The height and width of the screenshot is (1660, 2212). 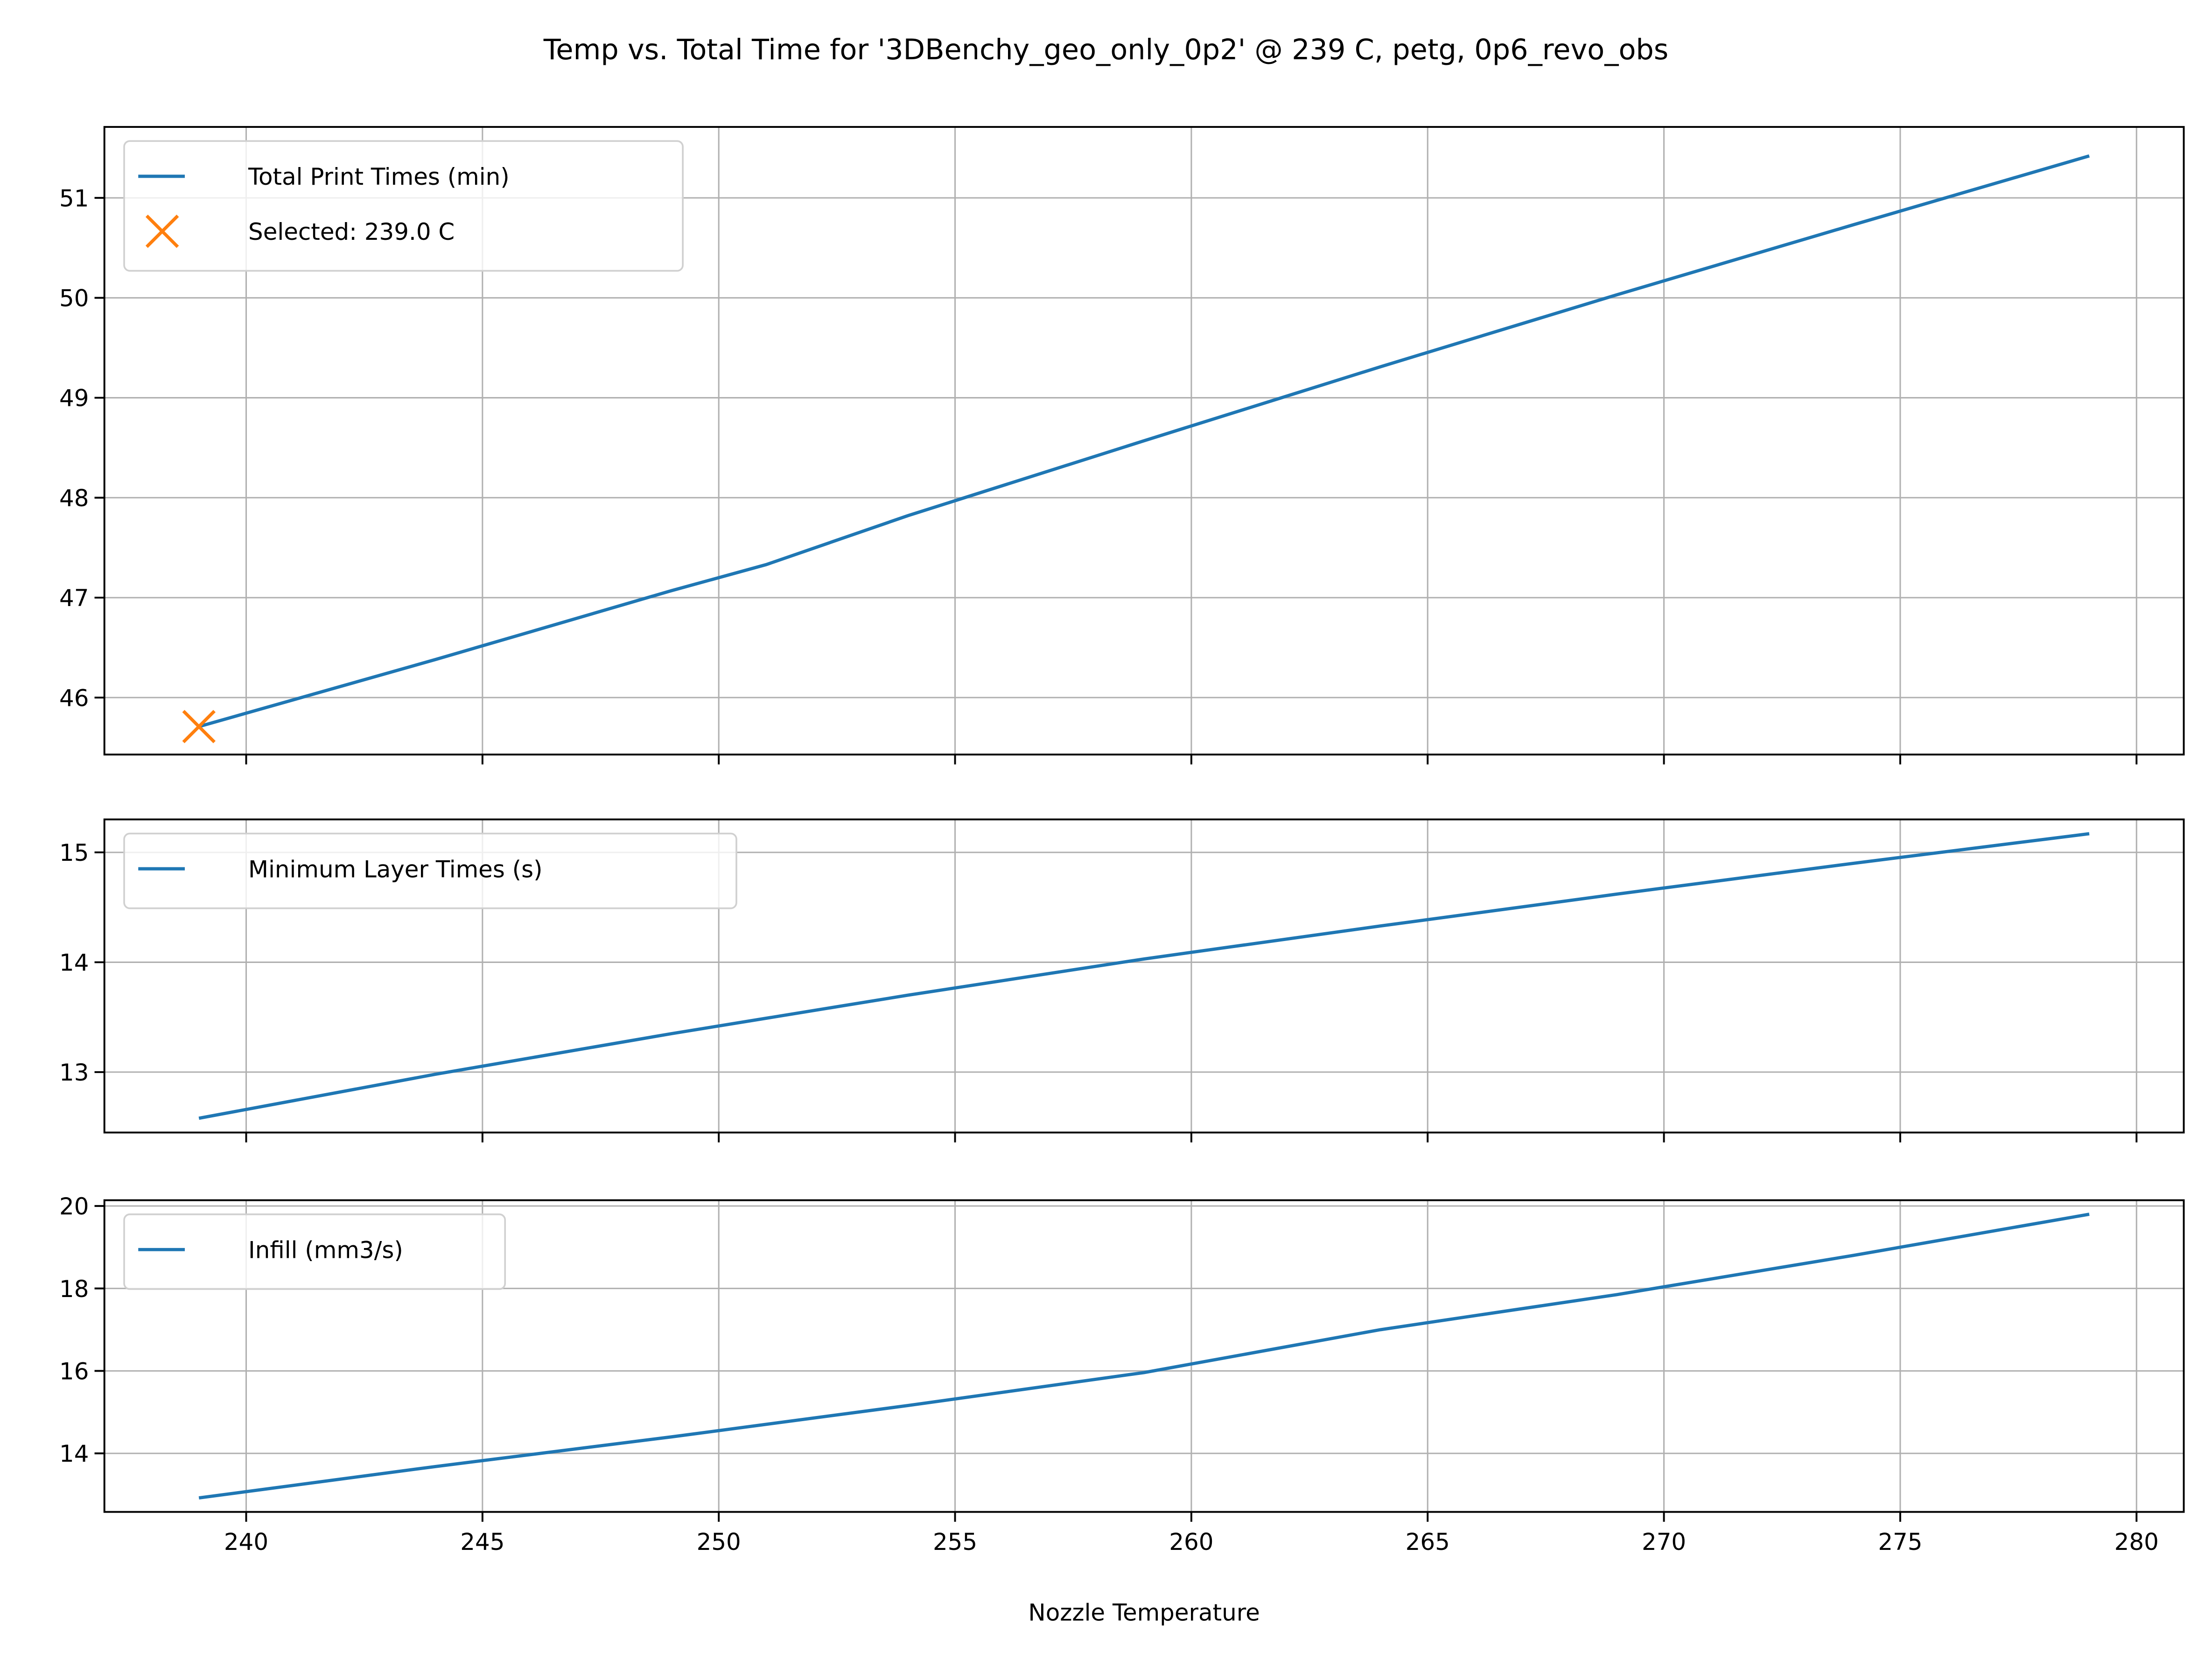 I want to click on x-tick-label: 240, so click(x=246, y=1541).